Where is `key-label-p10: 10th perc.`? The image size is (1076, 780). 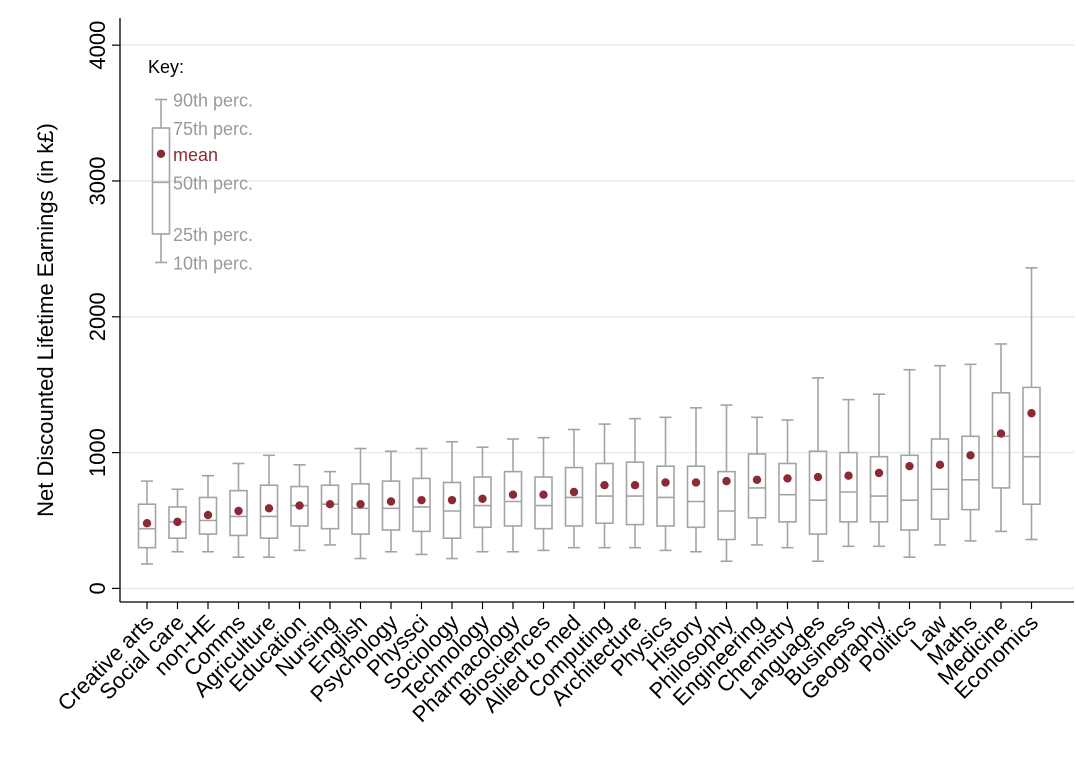
key-label-p10: 10th perc. is located at coordinates (213, 263).